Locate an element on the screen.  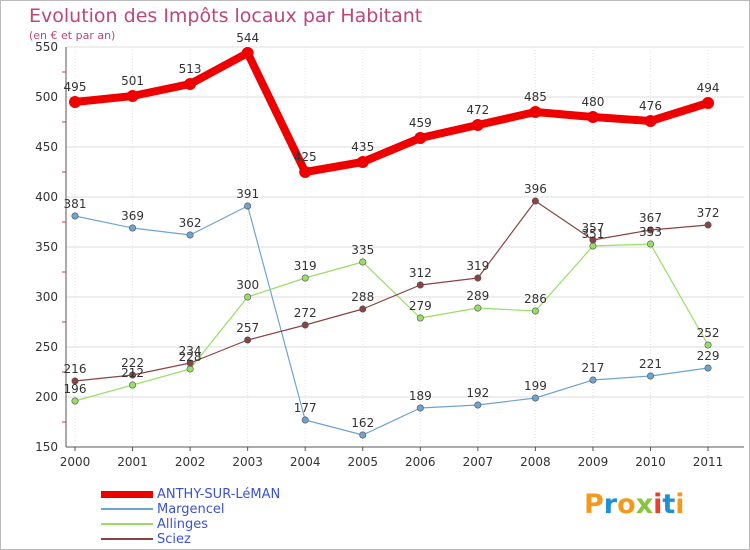
data-label: 257 is located at coordinates (247, 328).